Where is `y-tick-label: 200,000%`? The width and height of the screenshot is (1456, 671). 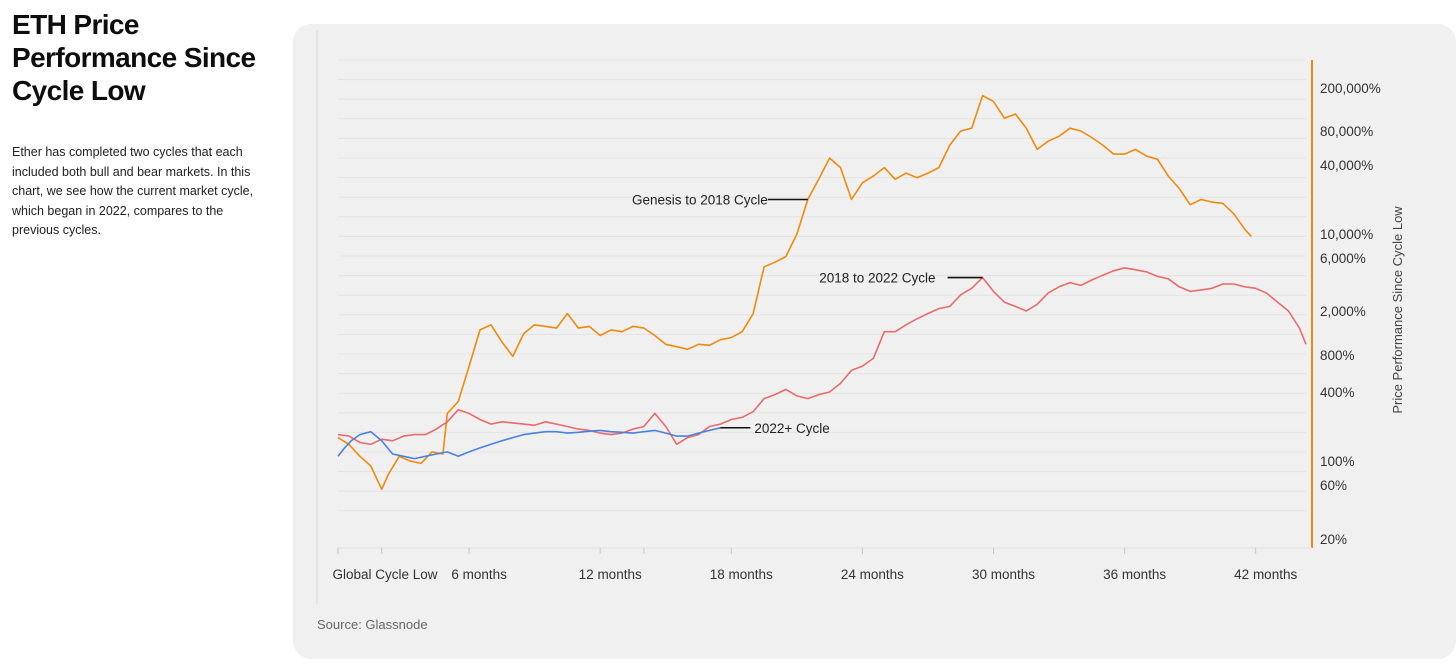 y-tick-label: 200,000% is located at coordinates (1350, 88).